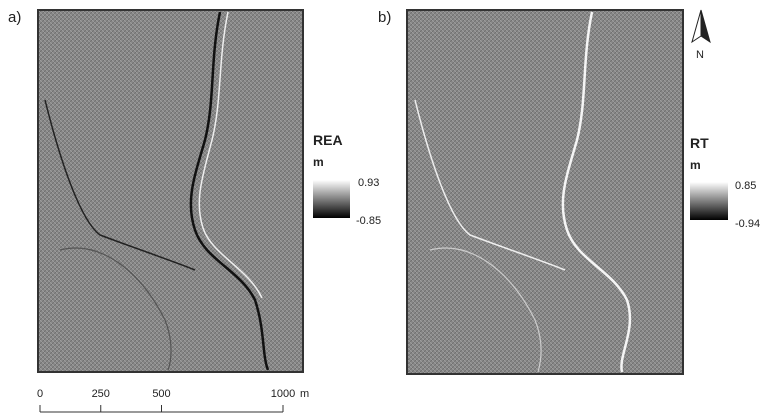 This screenshot has width=763, height=419. Describe the element at coordinates (304, 394) in the screenshot. I see `scale-unit: m` at that location.